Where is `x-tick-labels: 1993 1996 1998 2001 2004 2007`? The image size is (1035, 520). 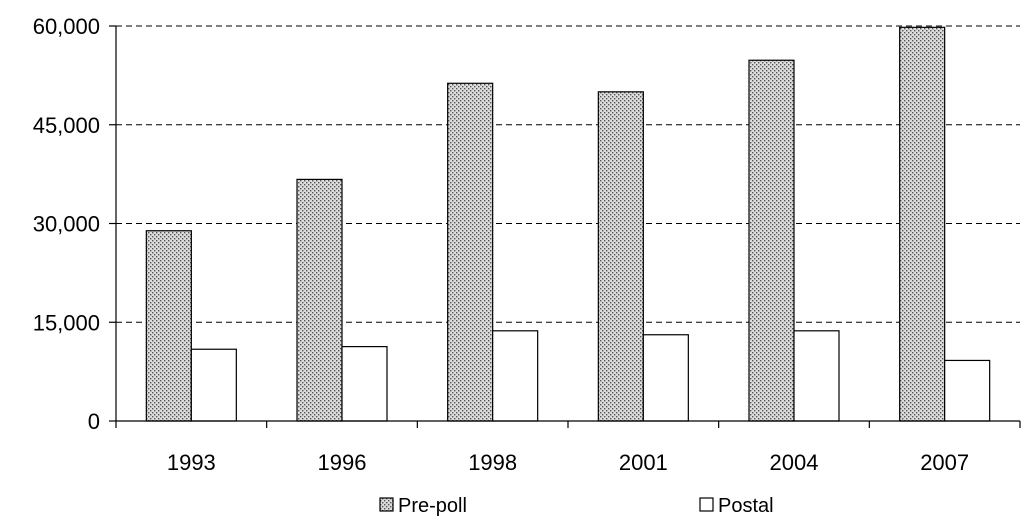
x-tick-labels: 1993 1996 1998 2001 2004 2007 is located at coordinates (568, 462).